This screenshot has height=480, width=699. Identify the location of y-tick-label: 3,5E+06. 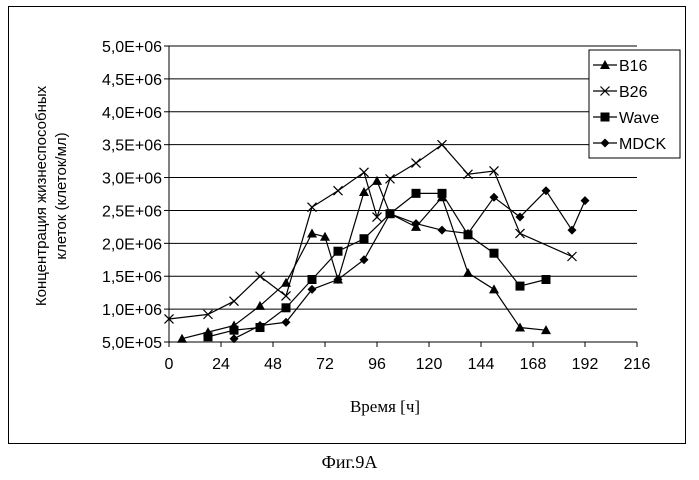
(132, 146).